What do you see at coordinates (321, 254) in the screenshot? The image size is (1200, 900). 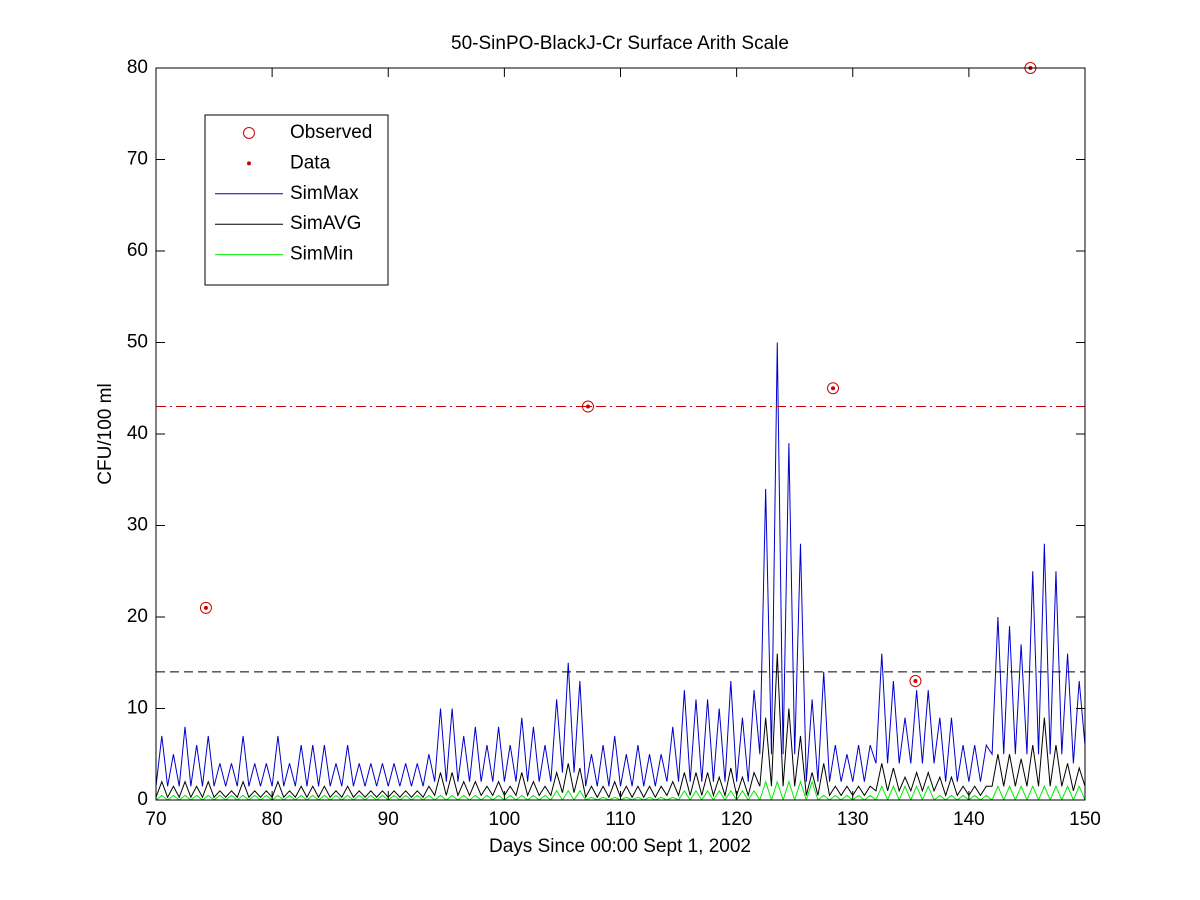 I see `legend-label: SimMin` at bounding box center [321, 254].